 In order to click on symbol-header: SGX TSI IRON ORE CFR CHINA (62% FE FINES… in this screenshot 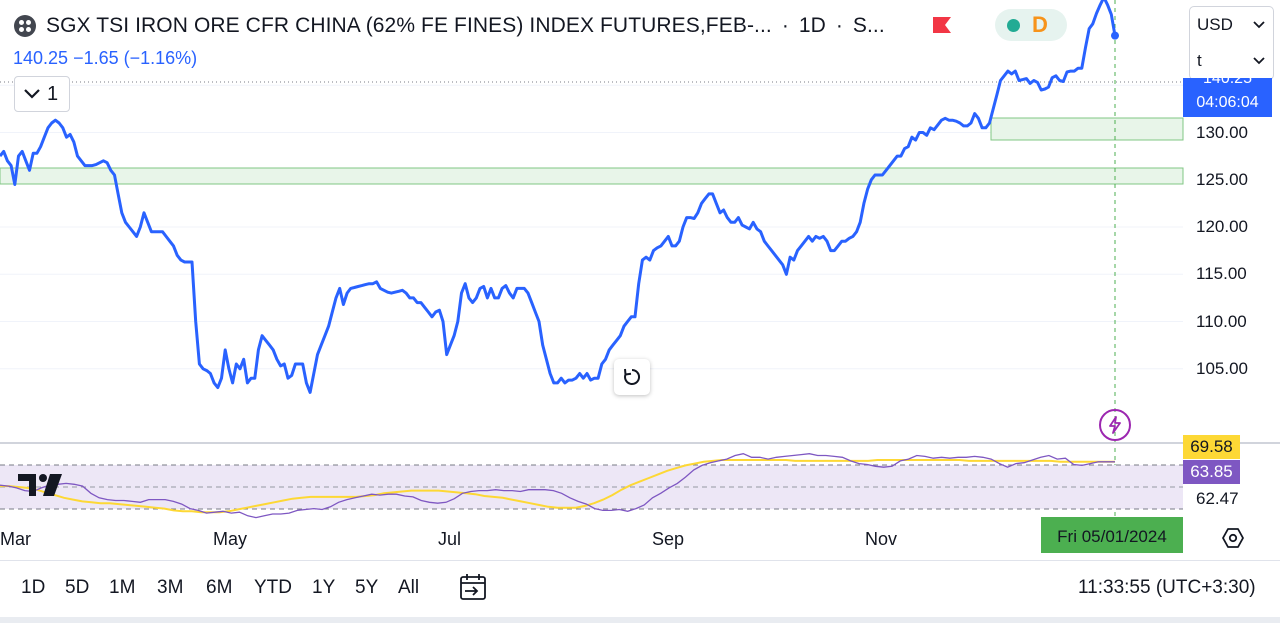, I will do `click(449, 26)`.